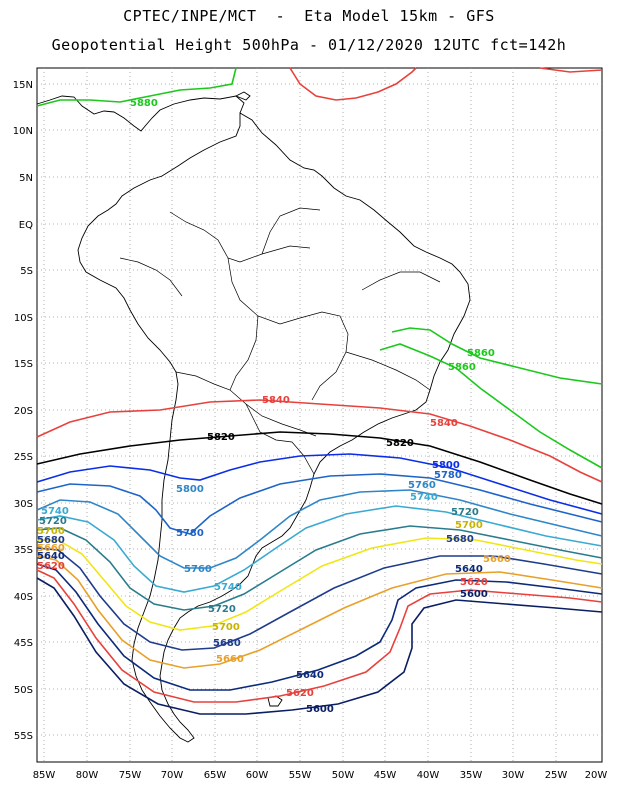  I want to click on lon-label-45w: 45W, so click(385, 775).